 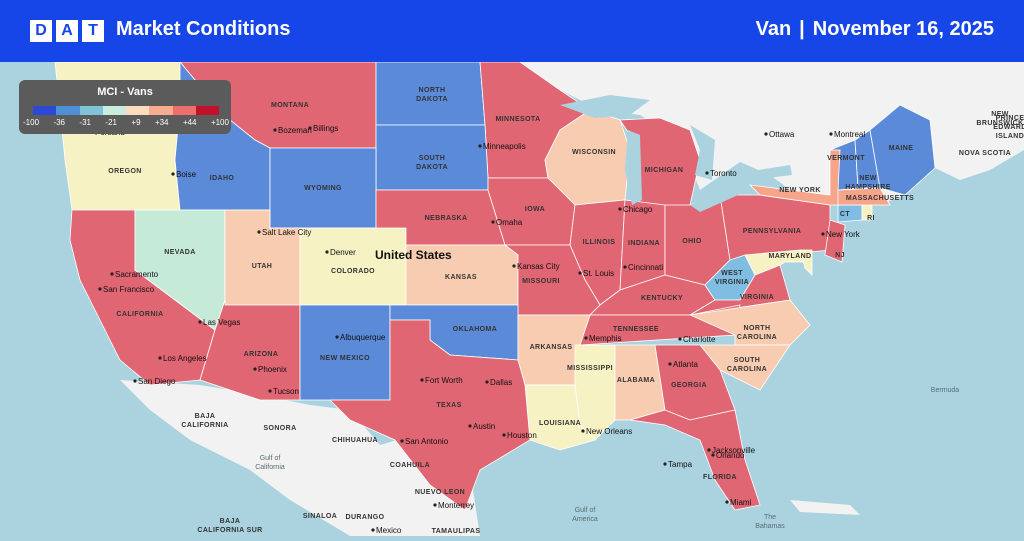 What do you see at coordinates (871, 218) in the screenshot?
I see `state-label: RI` at bounding box center [871, 218].